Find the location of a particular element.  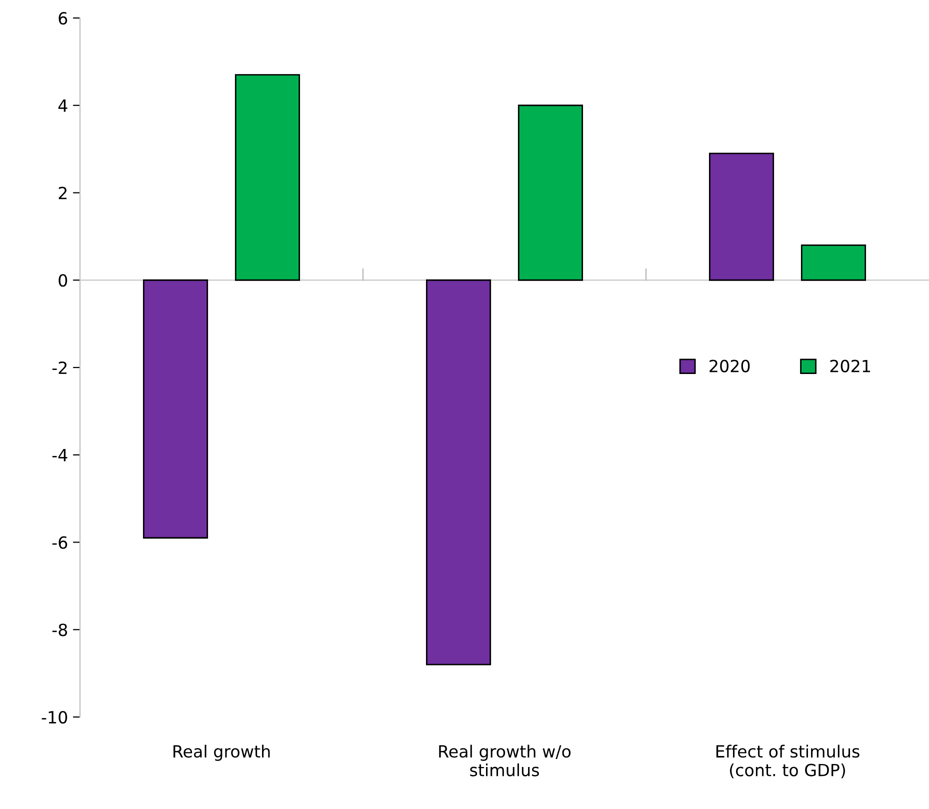

y-tick-label: -4 is located at coordinates (60, 455).